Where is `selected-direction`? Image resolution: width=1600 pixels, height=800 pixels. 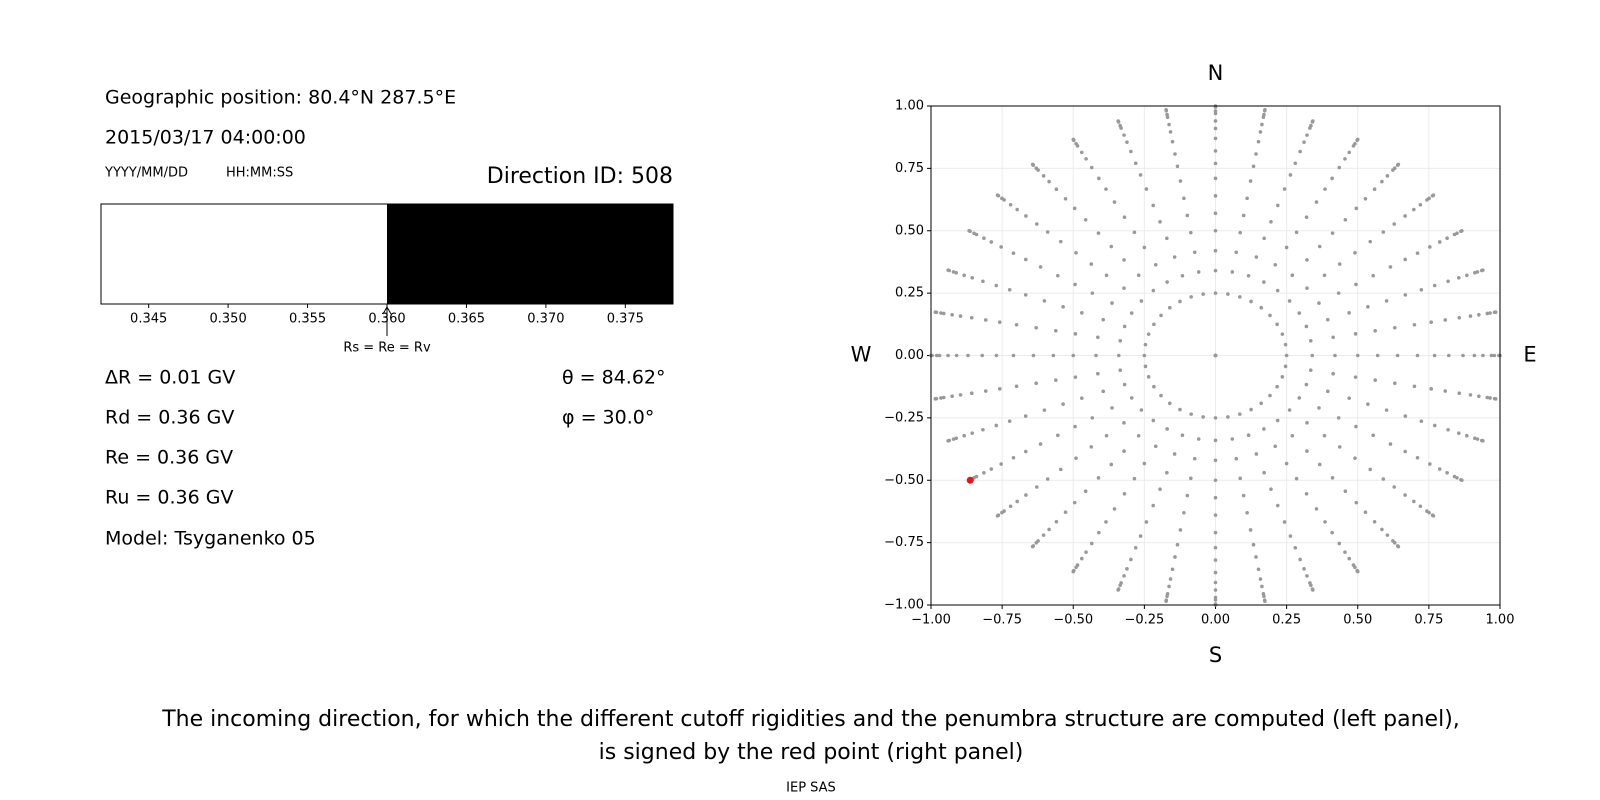
selected-direction is located at coordinates (970, 480).